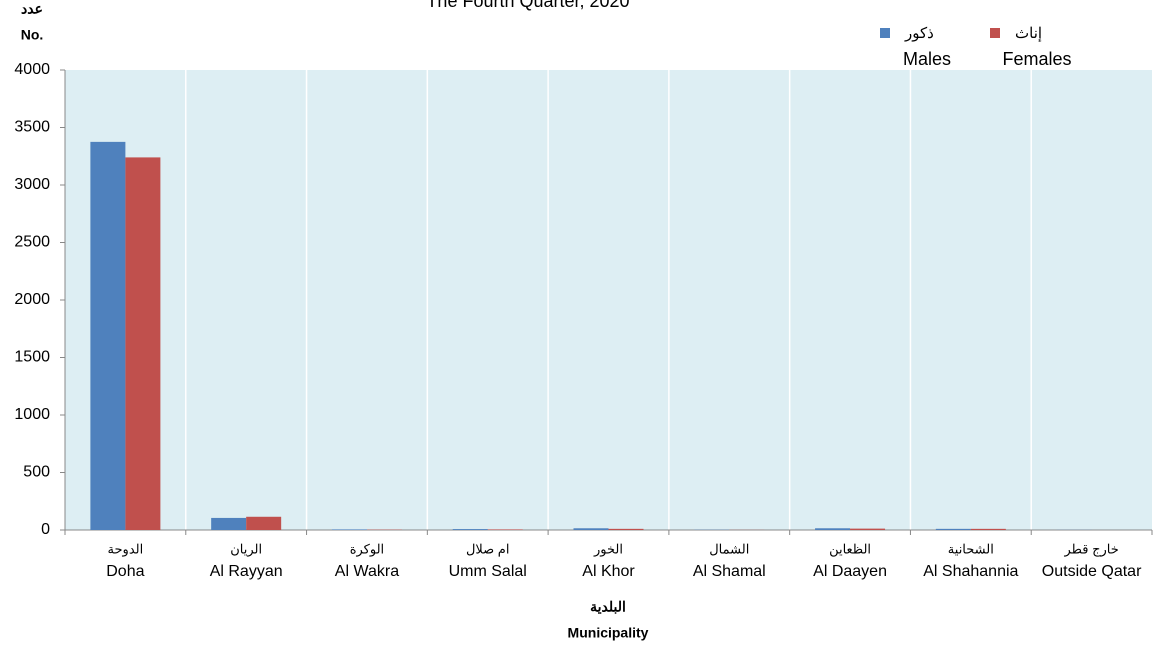 Image resolution: width=1160 pixels, height=651 pixels. What do you see at coordinates (32, 357) in the screenshot?
I see `y-tick-label: 1500` at bounding box center [32, 357].